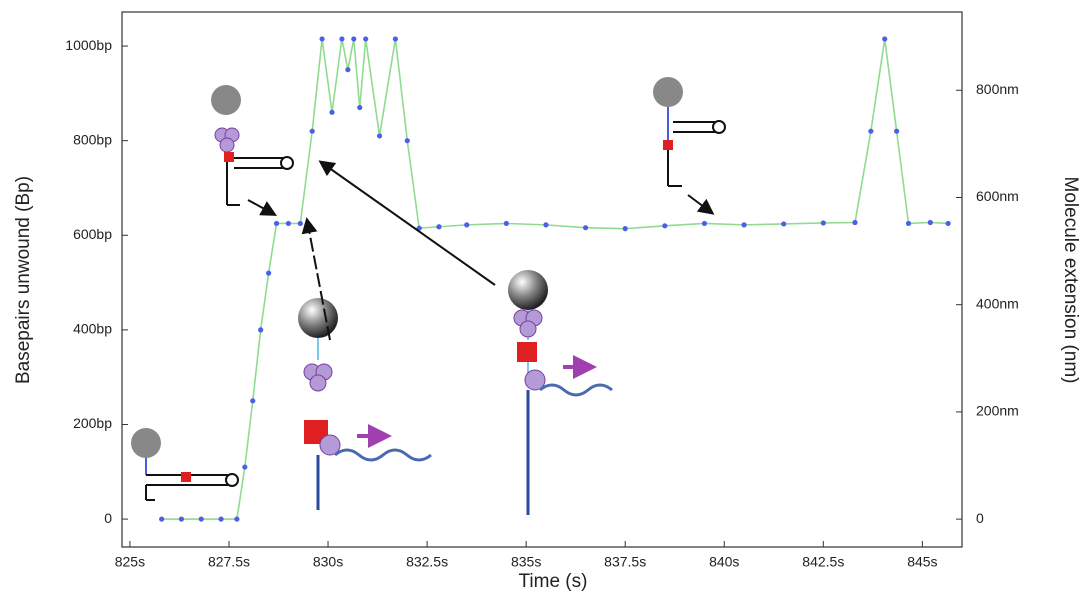  Describe the element at coordinates (997, 303) in the screenshot. I see `y2-tick-label: 400nm` at that location.